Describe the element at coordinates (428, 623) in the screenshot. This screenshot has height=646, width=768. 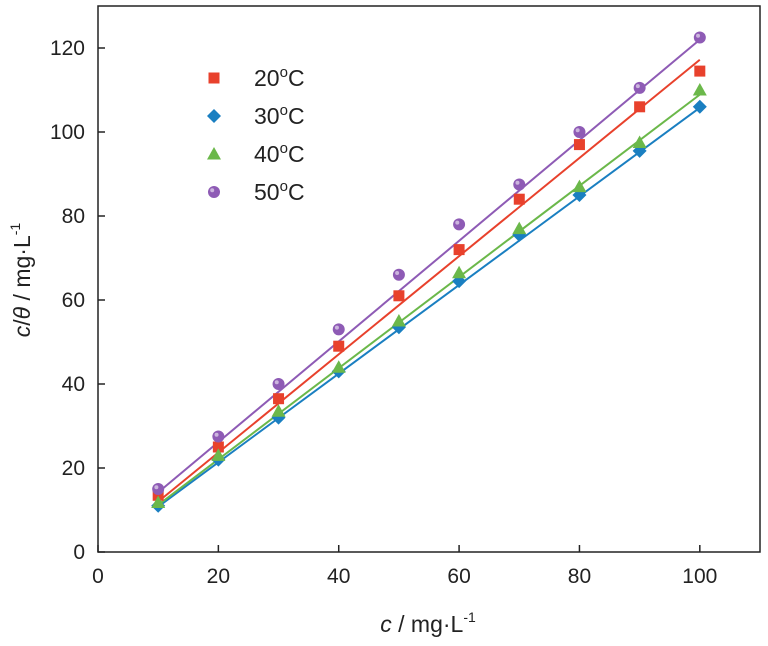
I see `x-axis-title: c / mg·L-1` at that location.